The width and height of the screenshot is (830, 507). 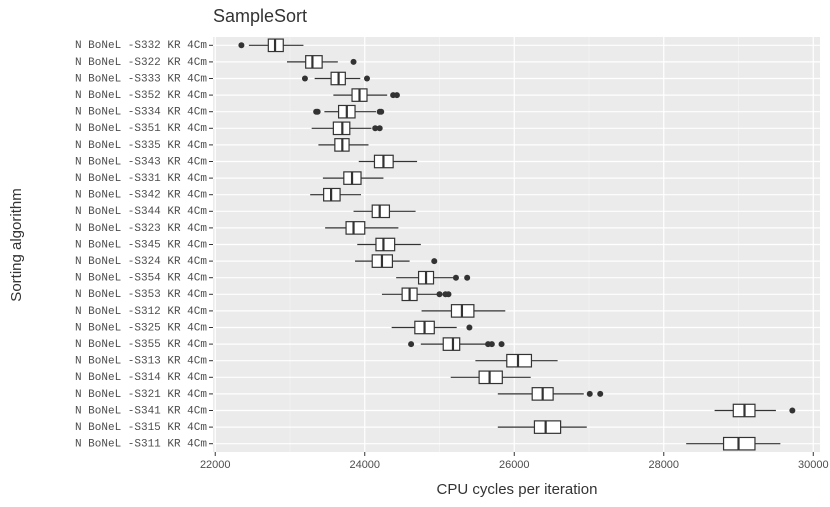 I want to click on y-tick-label: N BoNeL -S353 KR 4Cm, so click(x=141, y=295).